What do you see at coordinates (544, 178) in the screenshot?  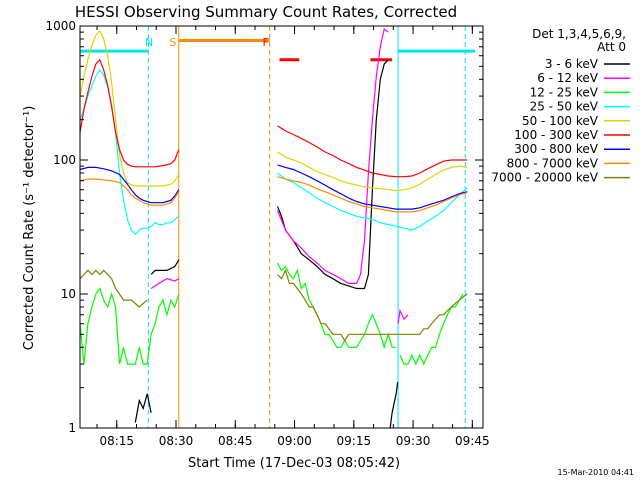 I see `legend-label-8: 7000 - 20000 keV` at bounding box center [544, 178].